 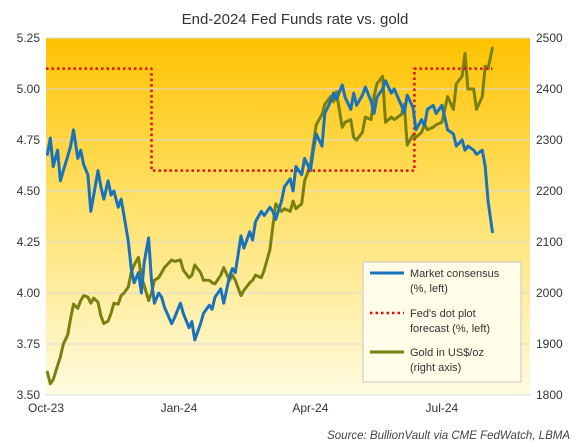 I want to click on right-tick-label: 2300, so click(x=549, y=140).